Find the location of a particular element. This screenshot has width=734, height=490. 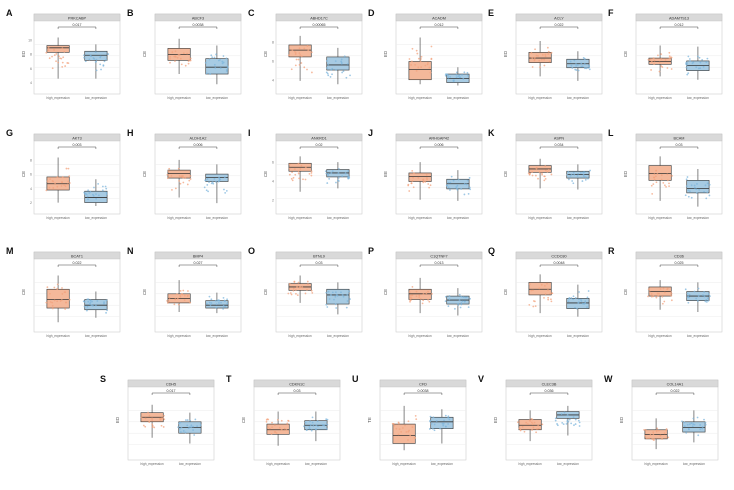

panel-letter: S is located at coordinates (103, 379).